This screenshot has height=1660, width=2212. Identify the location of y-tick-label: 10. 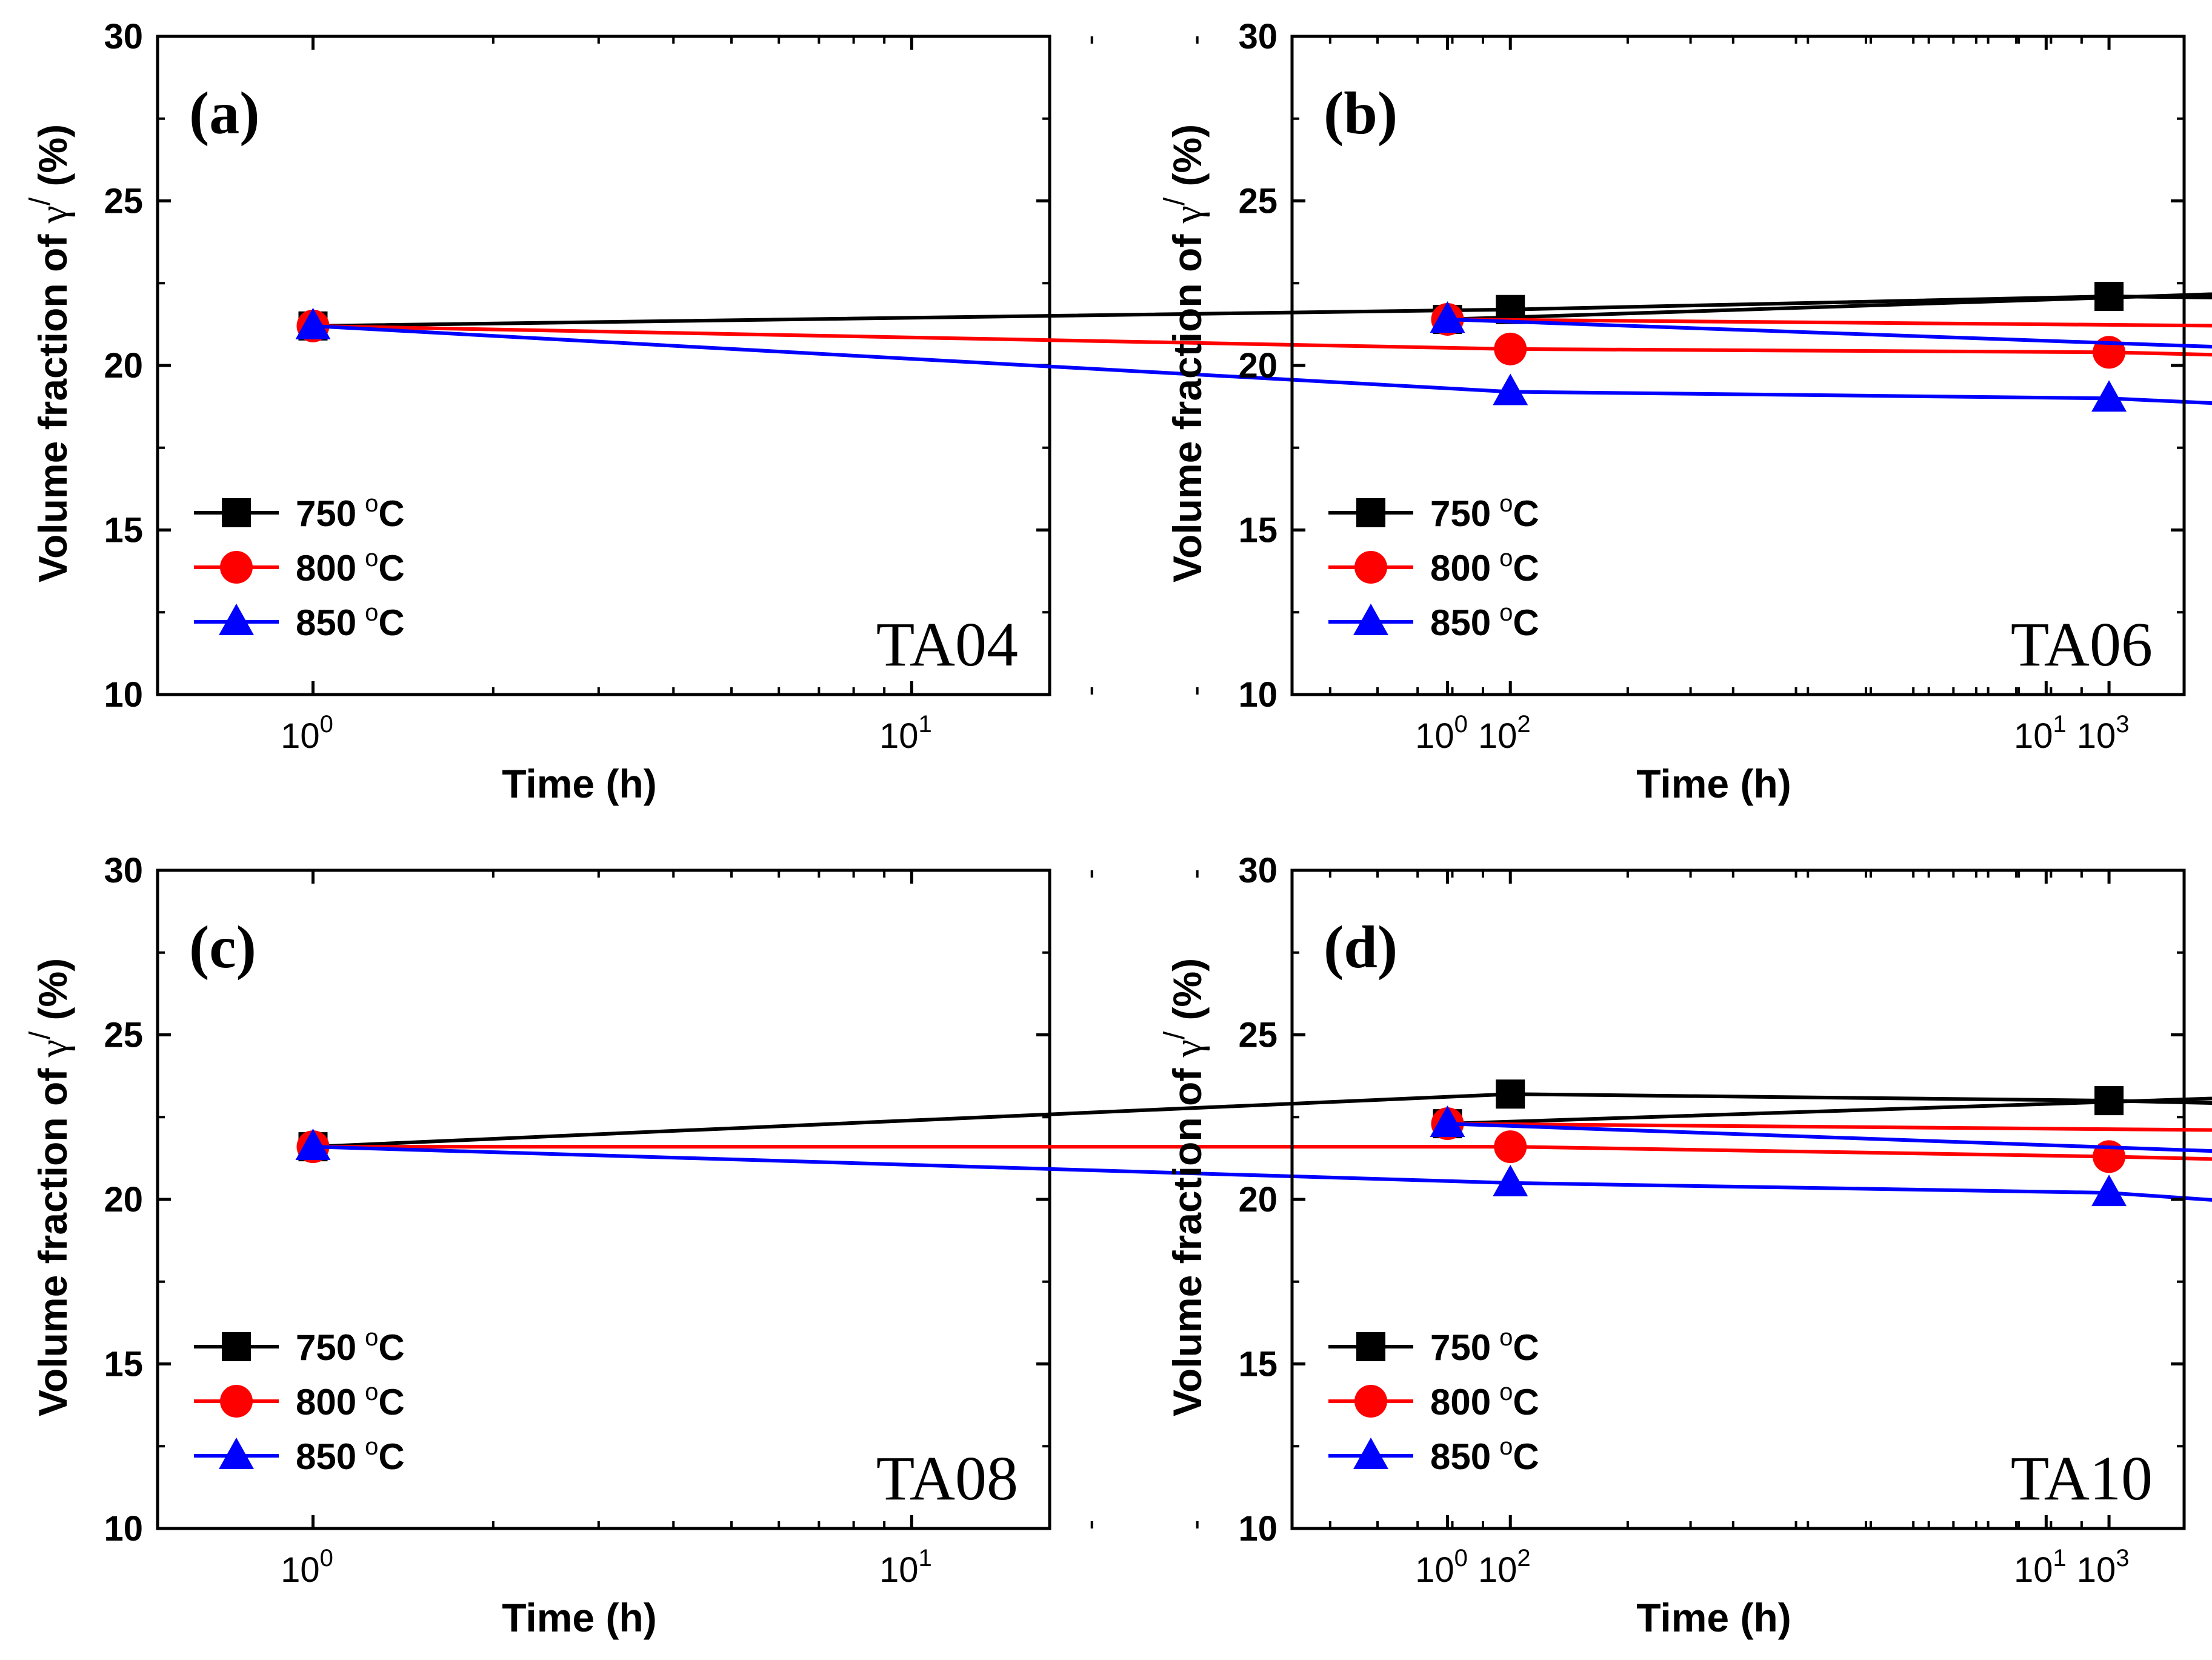
(124, 695).